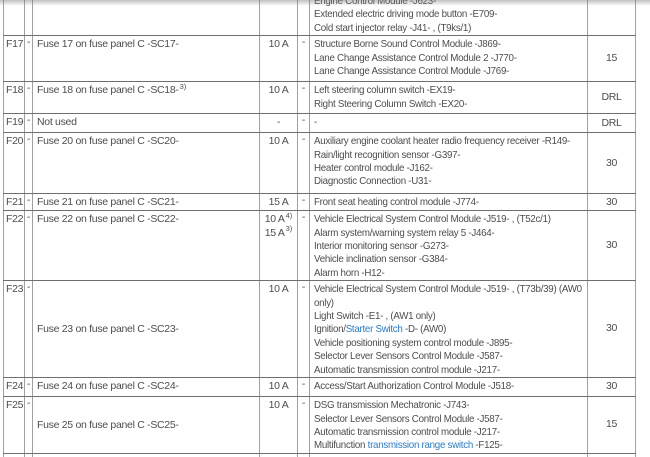  Describe the element at coordinates (28, 455) in the screenshot. I see `dash-separator-cell` at that location.